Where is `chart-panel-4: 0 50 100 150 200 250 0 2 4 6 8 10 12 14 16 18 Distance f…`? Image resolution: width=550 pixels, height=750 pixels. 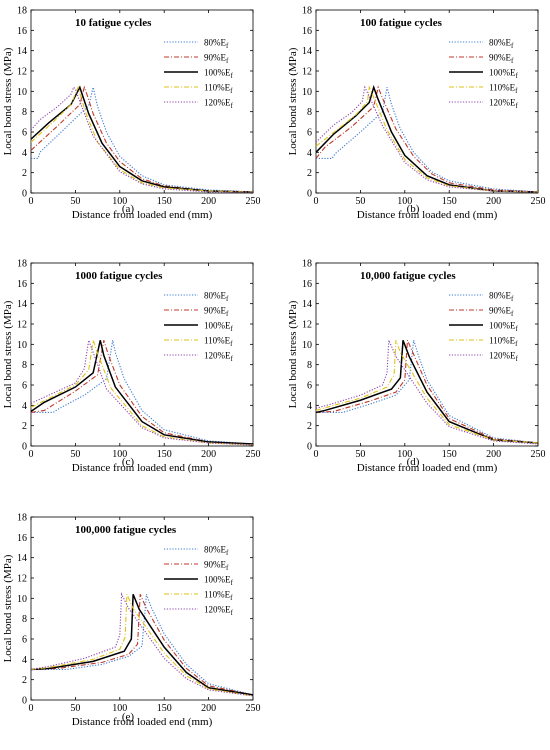 chart-panel-4: 0 50 100 150 200 250 0 2 4 6 8 10 12 14 16 18 Distance f… is located at coordinates (416, 367).